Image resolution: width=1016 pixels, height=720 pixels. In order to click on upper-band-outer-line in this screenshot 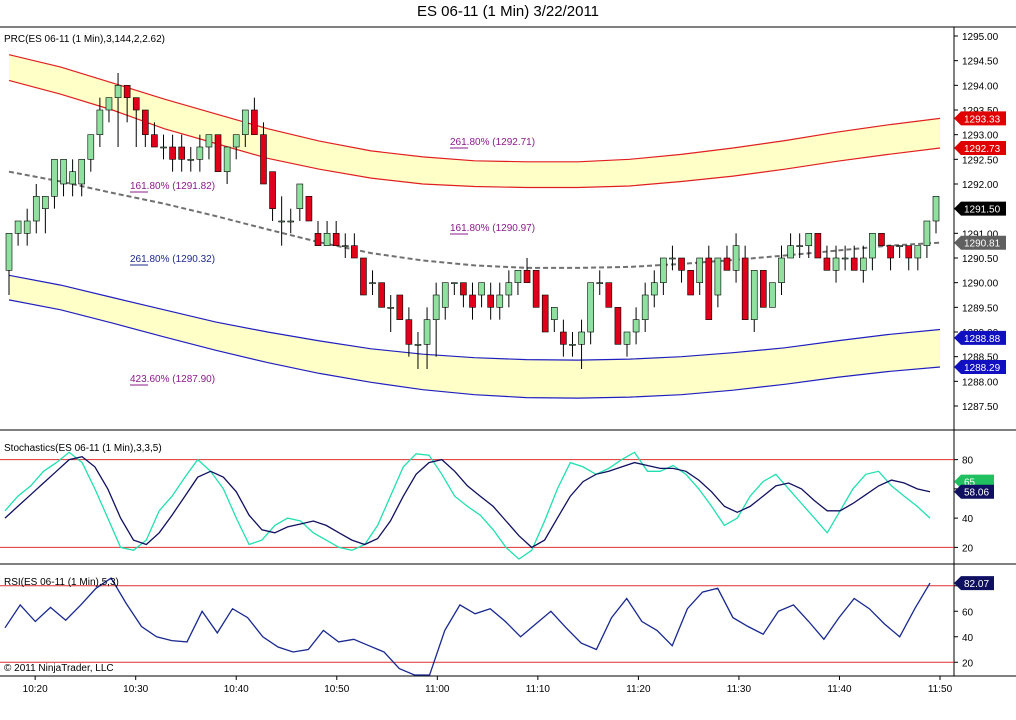, I will do `click(474, 108)`.